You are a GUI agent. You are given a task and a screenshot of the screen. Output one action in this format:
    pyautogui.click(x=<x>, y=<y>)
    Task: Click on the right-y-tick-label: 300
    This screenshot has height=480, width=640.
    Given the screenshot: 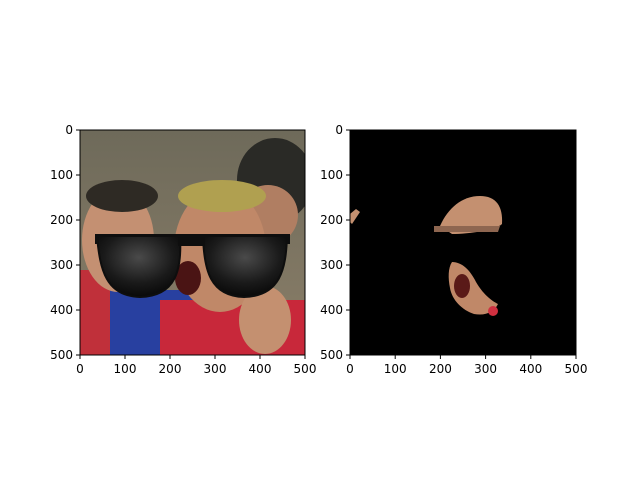 What is the action you would take?
    pyautogui.click(x=331, y=265)
    